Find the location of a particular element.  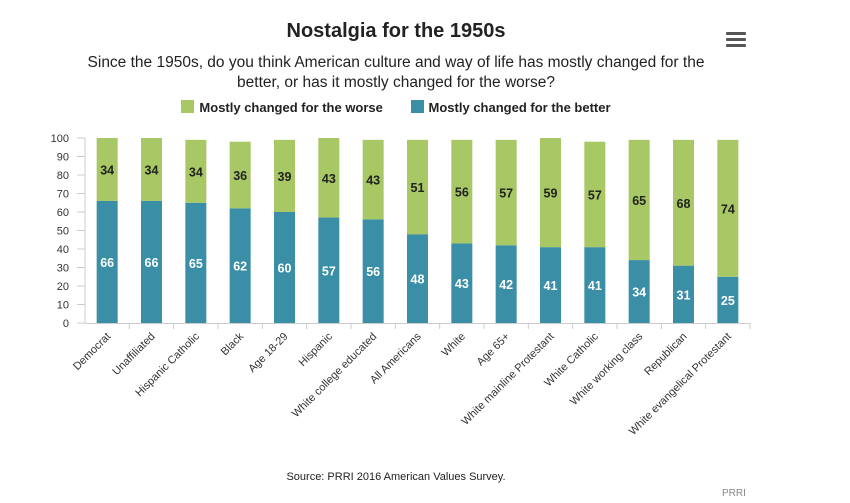

x-category-label: Republican is located at coordinates (665, 354).